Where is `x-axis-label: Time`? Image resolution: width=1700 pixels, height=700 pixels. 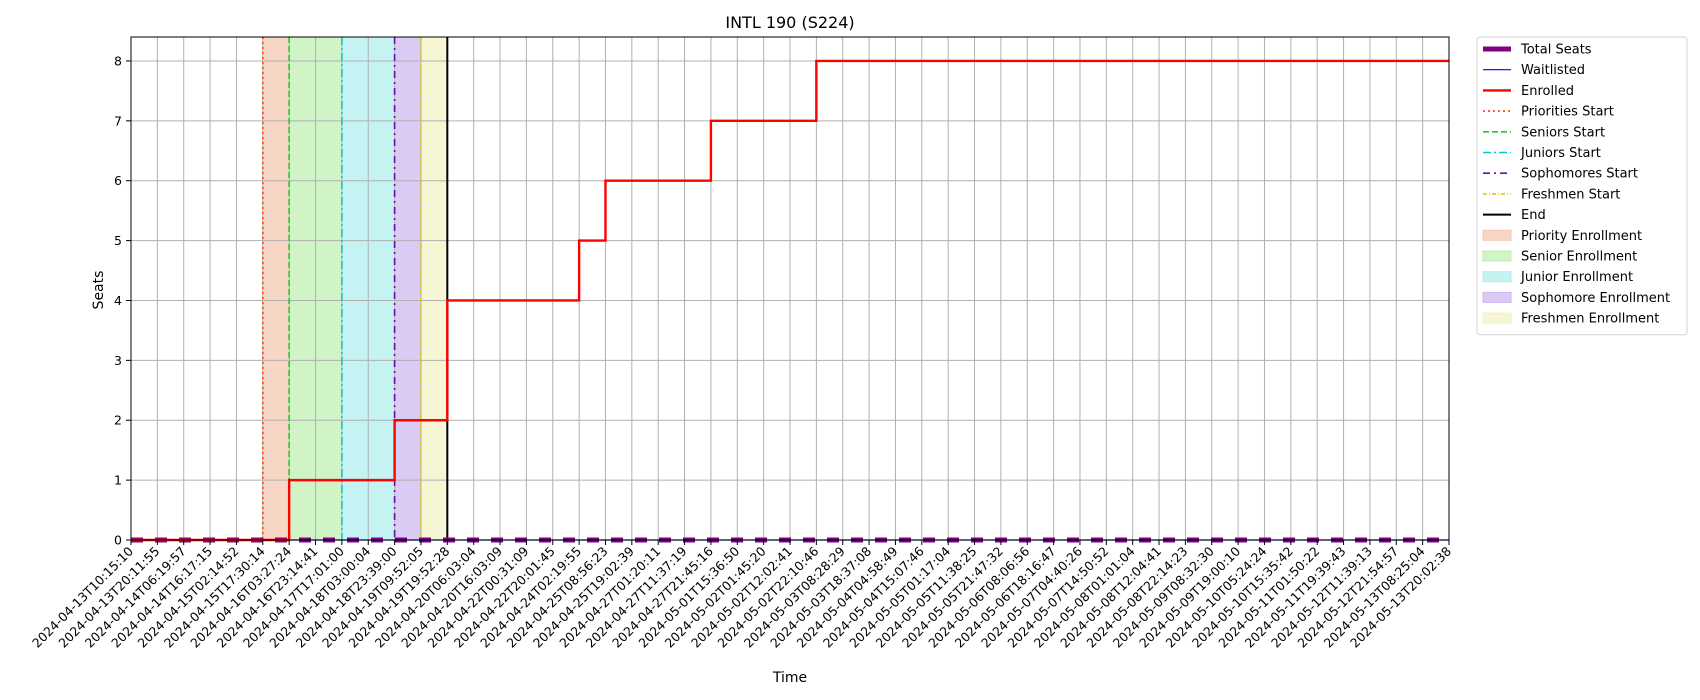 x-axis-label: Time is located at coordinates (789, 678).